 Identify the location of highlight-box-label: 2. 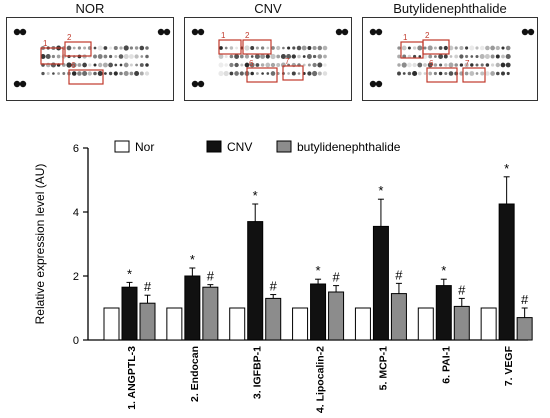
(427, 35).